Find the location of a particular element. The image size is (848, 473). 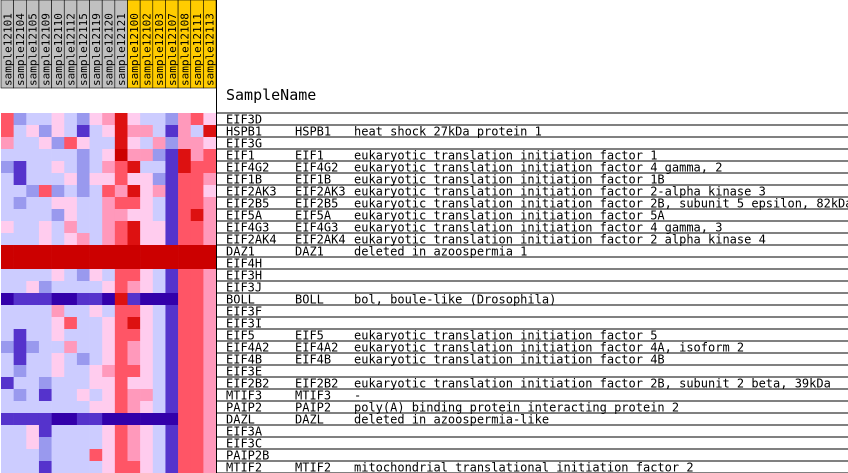

row-probe-label: PAIP2B is located at coordinates (247, 456).